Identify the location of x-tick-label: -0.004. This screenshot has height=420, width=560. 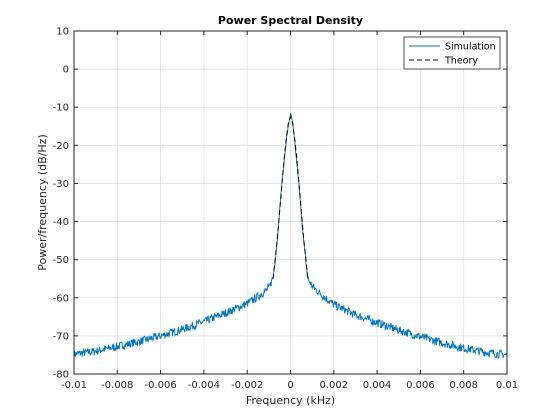
(204, 385).